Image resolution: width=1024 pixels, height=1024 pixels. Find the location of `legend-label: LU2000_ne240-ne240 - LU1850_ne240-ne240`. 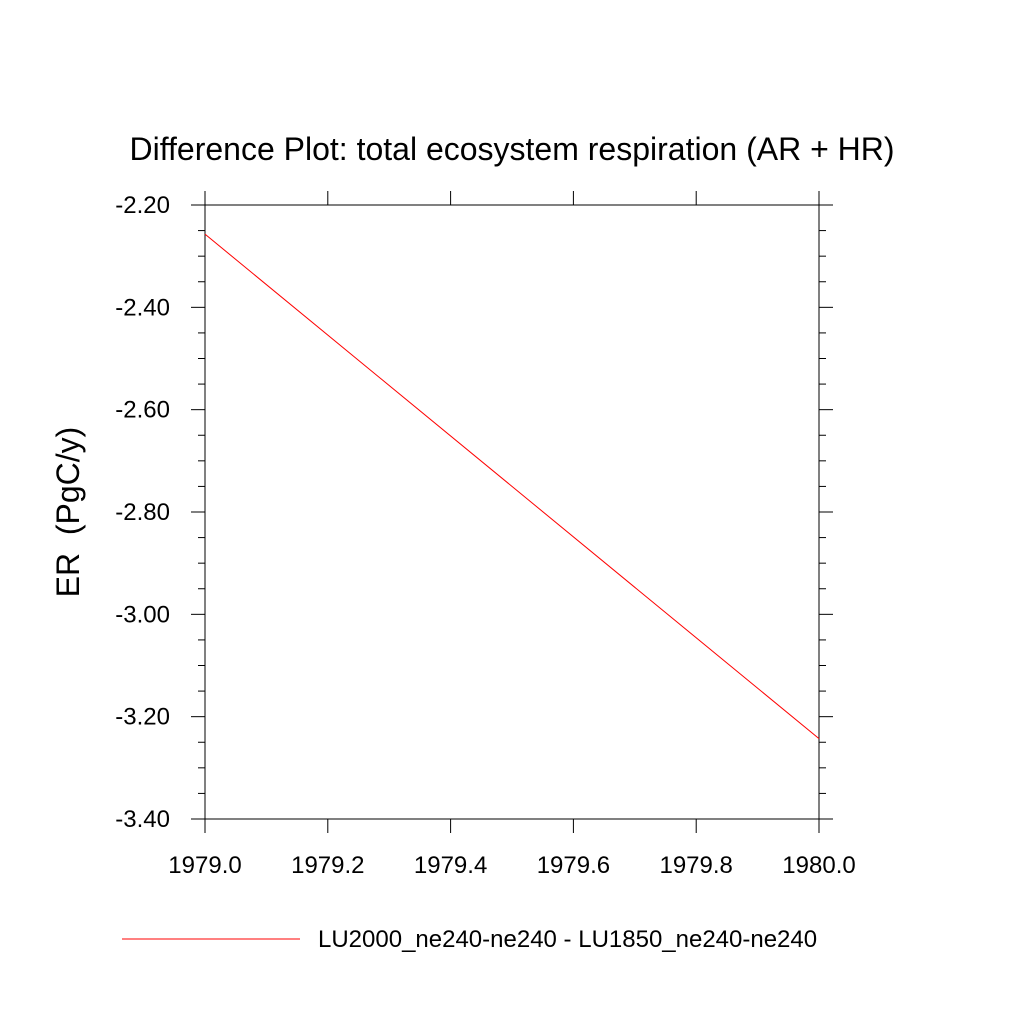

legend-label: LU2000_ne240-ne240 - LU1850_ne240-ne240 is located at coordinates (567, 939).